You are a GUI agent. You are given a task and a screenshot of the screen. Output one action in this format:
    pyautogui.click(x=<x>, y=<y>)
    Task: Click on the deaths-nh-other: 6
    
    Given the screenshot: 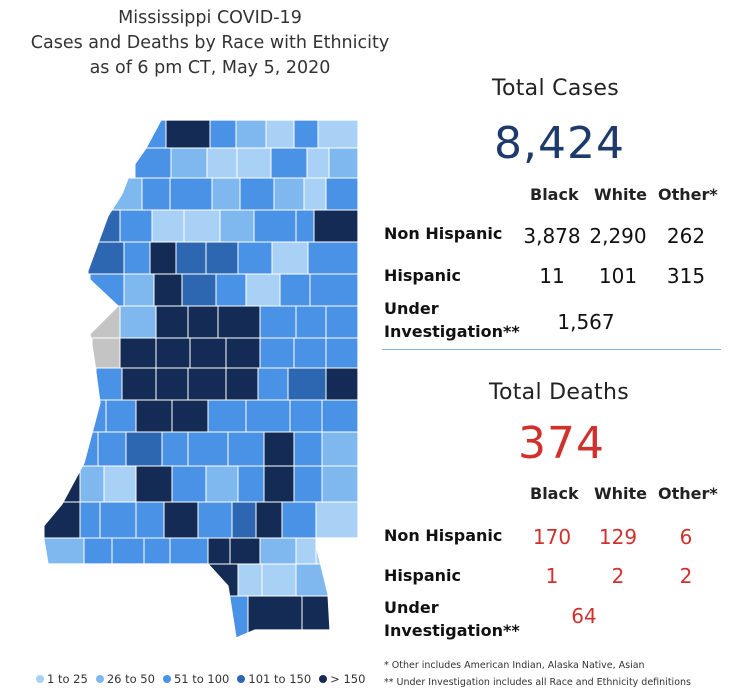 What is the action you would take?
    pyautogui.click(x=686, y=537)
    